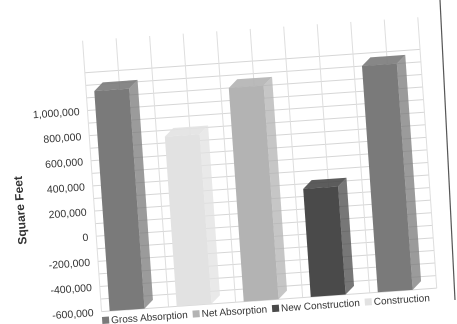 The height and width of the screenshot is (324, 457). Describe the element at coordinates (320, 306) in the screenshot. I see `legend-label: New Construction` at that location.